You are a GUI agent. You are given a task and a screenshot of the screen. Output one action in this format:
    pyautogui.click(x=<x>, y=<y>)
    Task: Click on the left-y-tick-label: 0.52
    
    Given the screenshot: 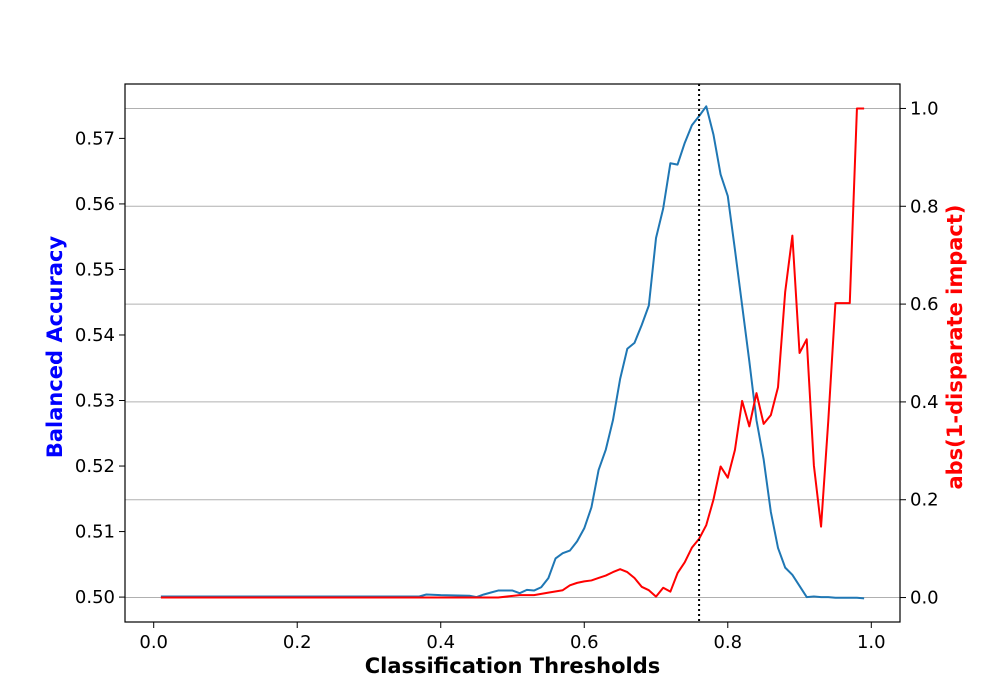 What is the action you would take?
    pyautogui.click(x=95, y=466)
    